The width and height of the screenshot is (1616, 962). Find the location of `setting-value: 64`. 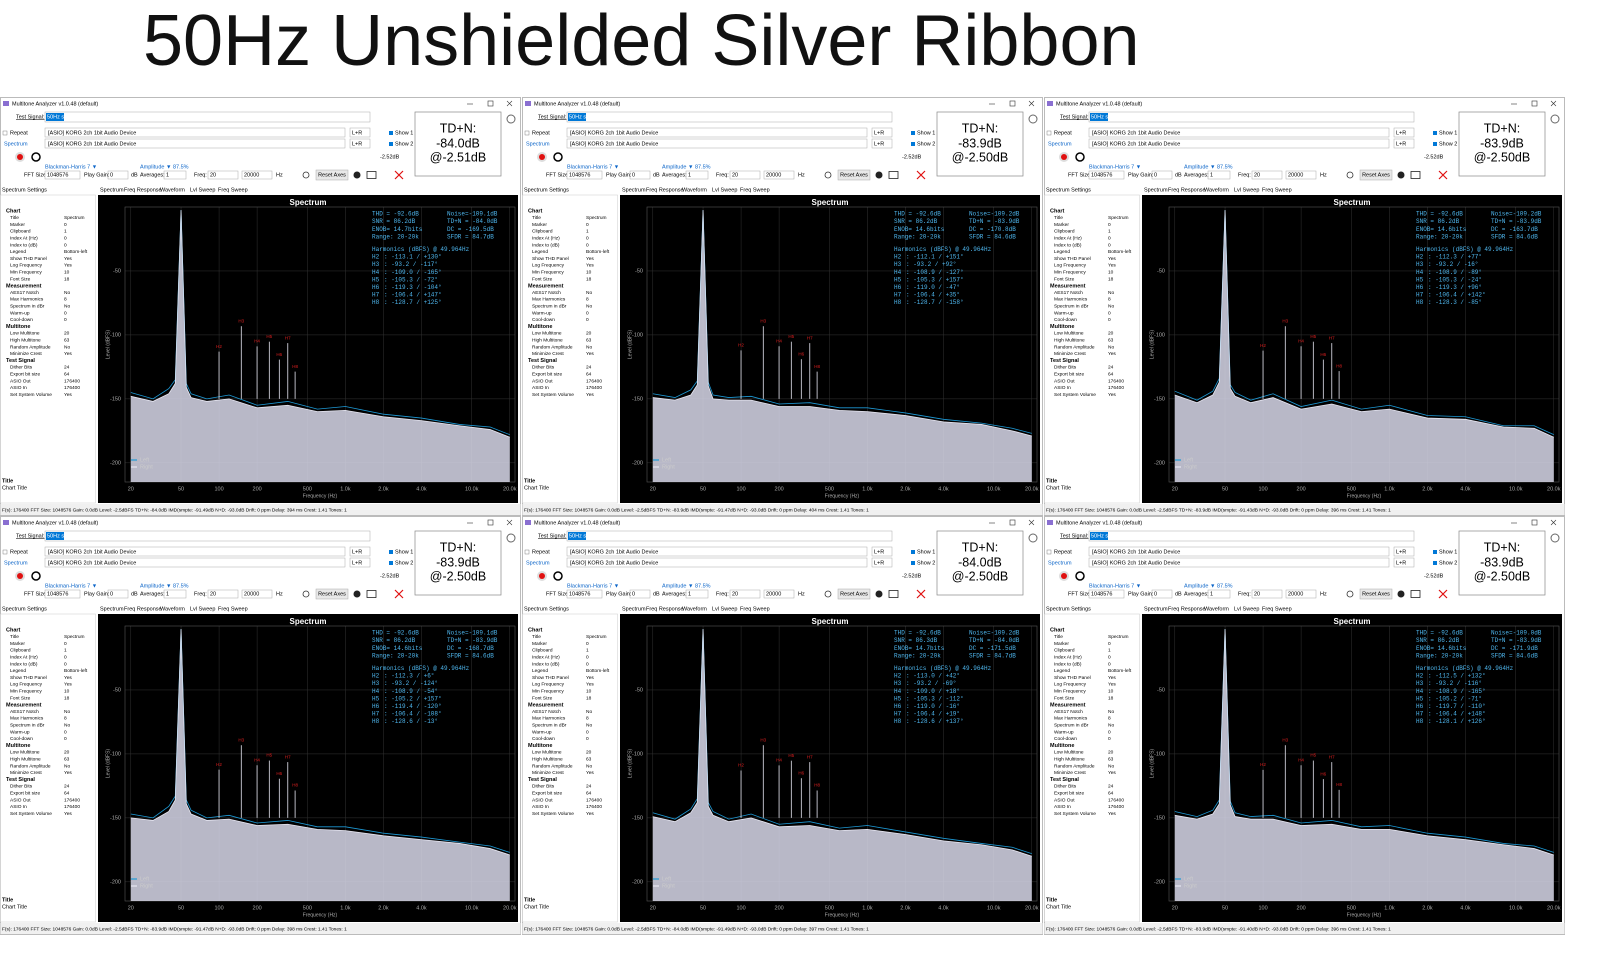

setting-value: 64 is located at coordinates (67, 374).